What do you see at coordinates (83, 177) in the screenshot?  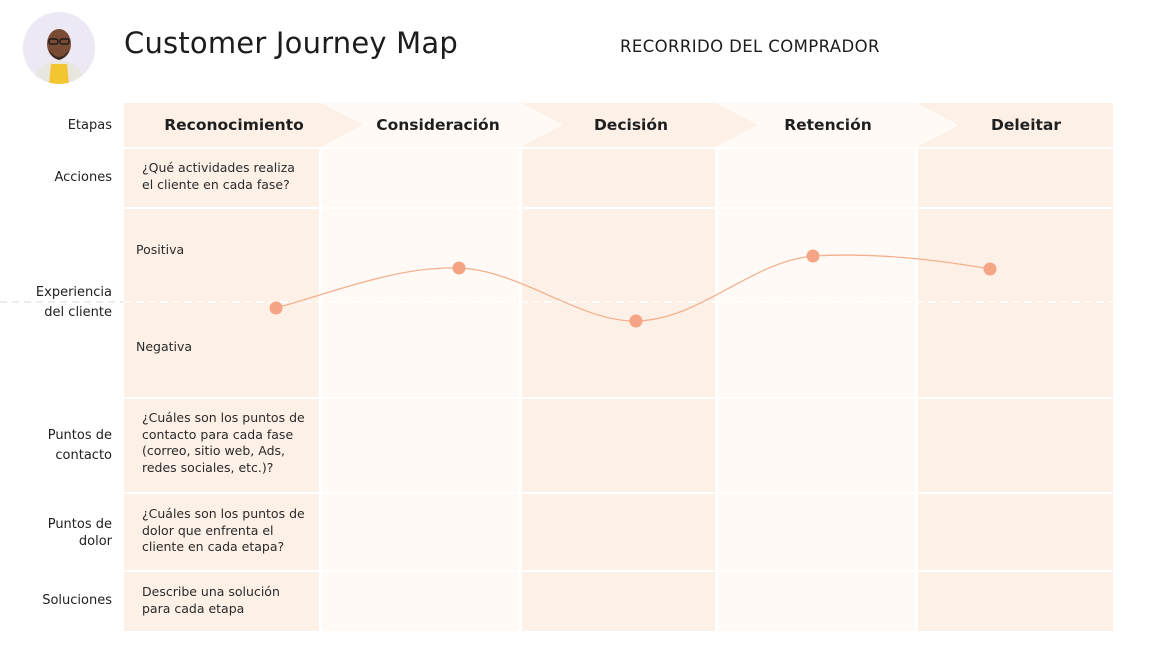 I see `row-label-acciones-text: Acciones` at bounding box center [83, 177].